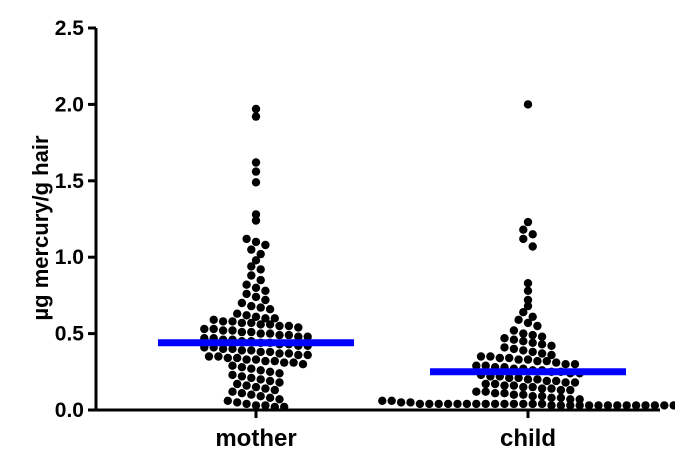 This screenshot has width=675, height=455. Describe the element at coordinates (40, 228) in the screenshot. I see `y-axis-title: µg mercury/g hair` at that location.